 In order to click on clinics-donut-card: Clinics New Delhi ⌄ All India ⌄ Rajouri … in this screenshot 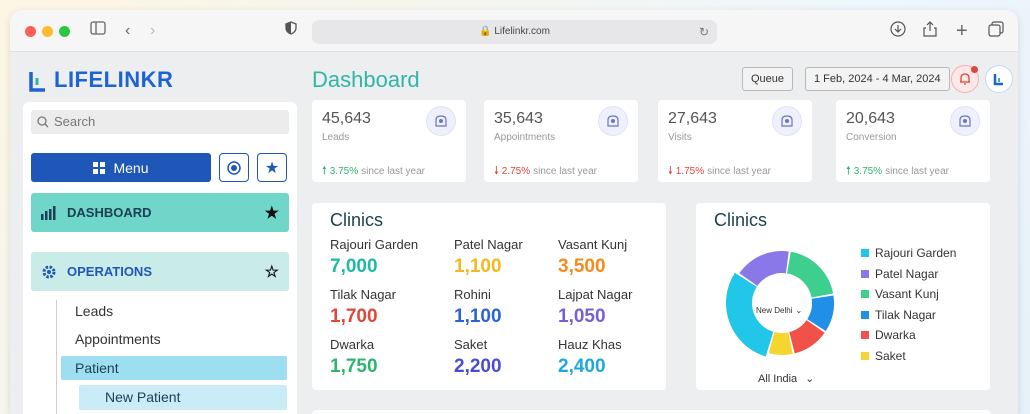, I will do `click(843, 296)`.